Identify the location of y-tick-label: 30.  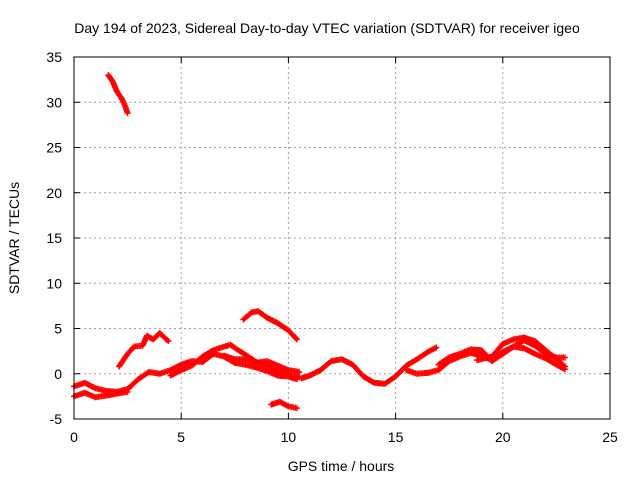
(54, 102).